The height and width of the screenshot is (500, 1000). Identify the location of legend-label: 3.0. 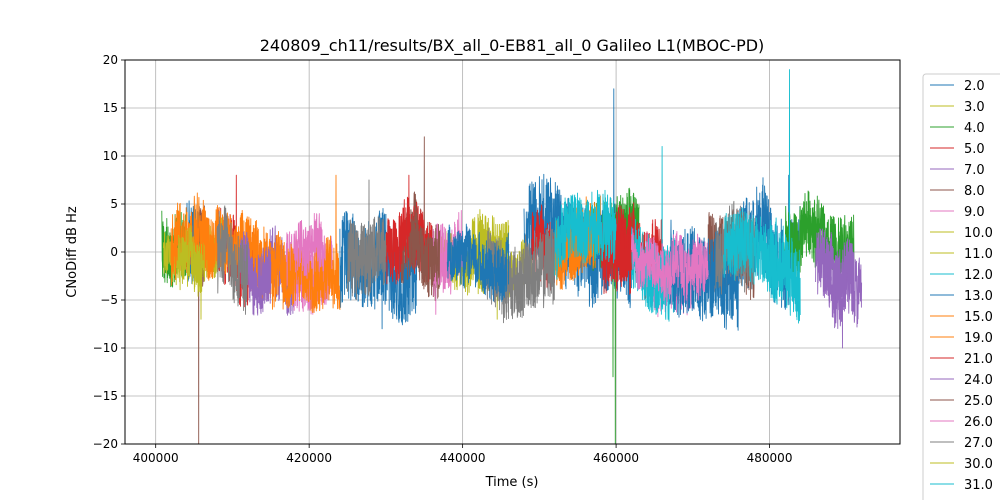
(974, 107).